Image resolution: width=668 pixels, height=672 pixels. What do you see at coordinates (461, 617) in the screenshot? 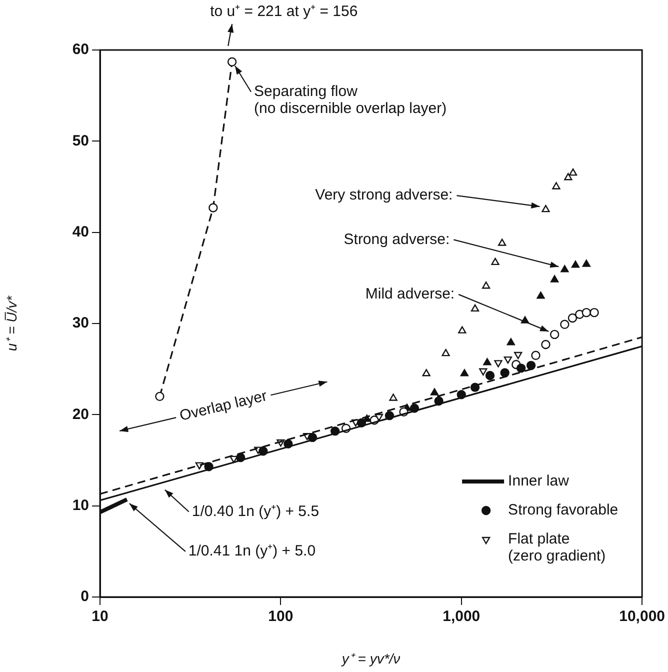
I see `x-tick-label: 1,000` at bounding box center [461, 617].